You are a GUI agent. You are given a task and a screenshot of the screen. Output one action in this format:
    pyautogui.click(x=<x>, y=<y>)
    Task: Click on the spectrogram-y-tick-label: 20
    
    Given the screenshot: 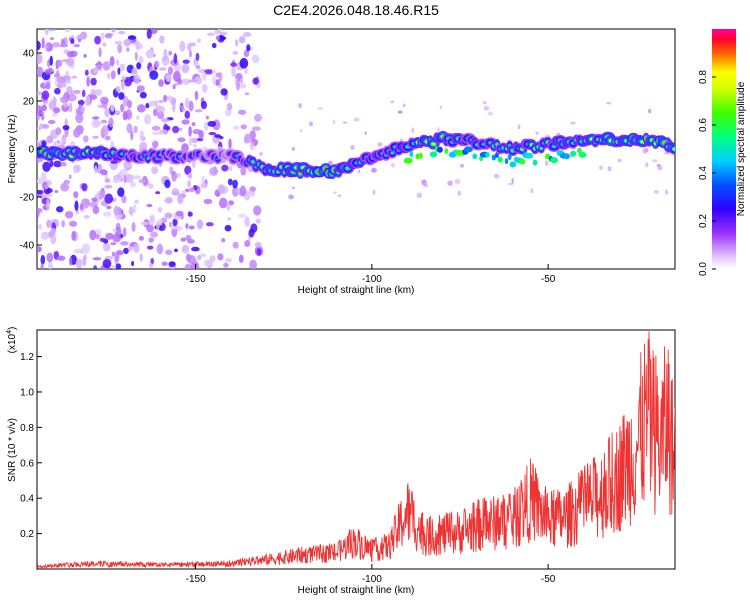 What is the action you would take?
    pyautogui.click(x=29, y=102)
    